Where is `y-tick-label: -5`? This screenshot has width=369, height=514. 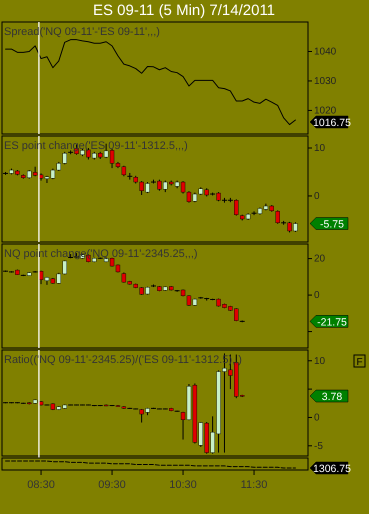 y-tick-label: -5 is located at coordinates (319, 446).